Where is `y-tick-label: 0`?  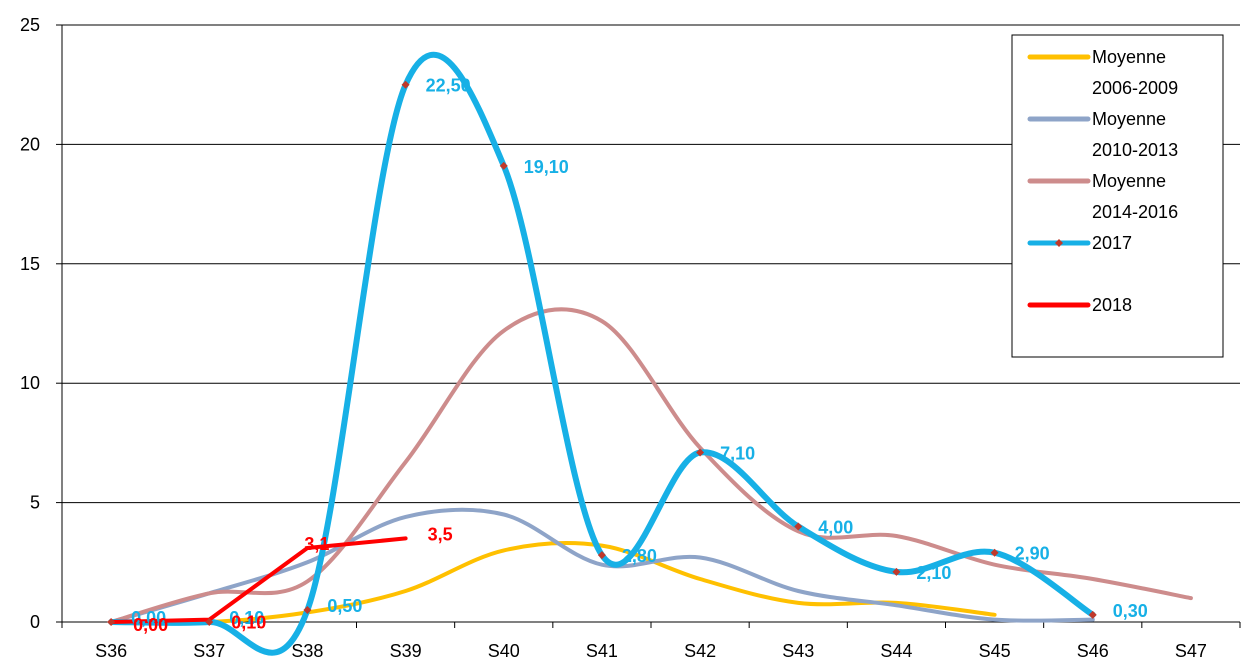
y-tick-label: 0 is located at coordinates (35, 622).